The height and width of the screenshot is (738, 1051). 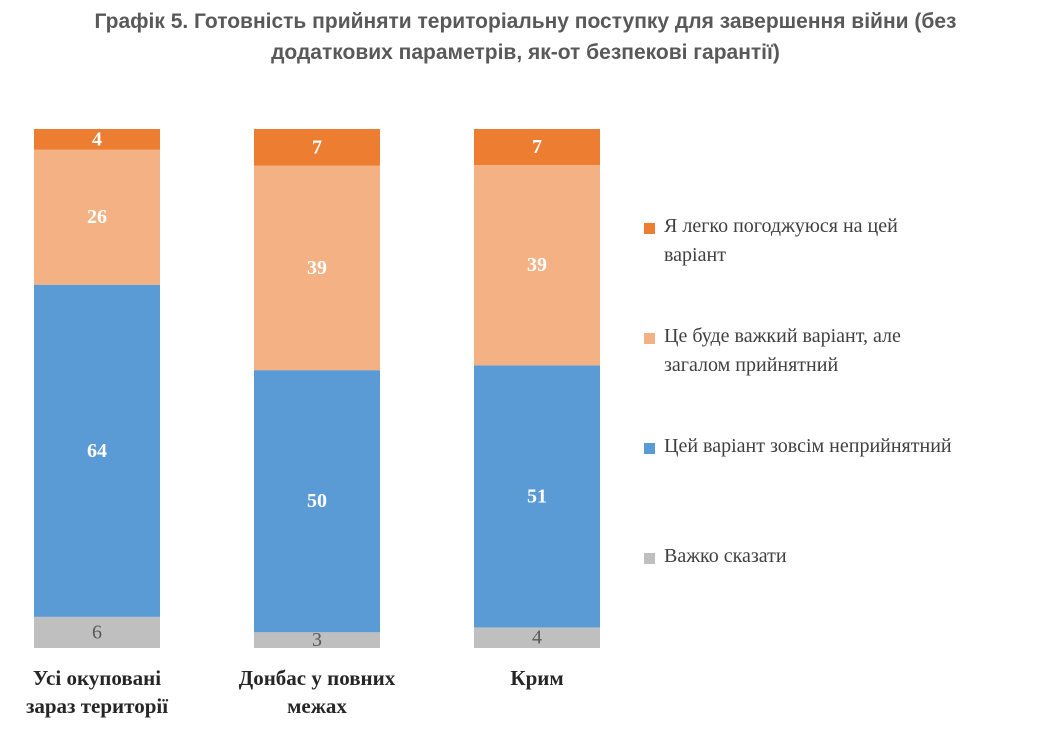 I want to click on data-label: 64, so click(x=97, y=451).